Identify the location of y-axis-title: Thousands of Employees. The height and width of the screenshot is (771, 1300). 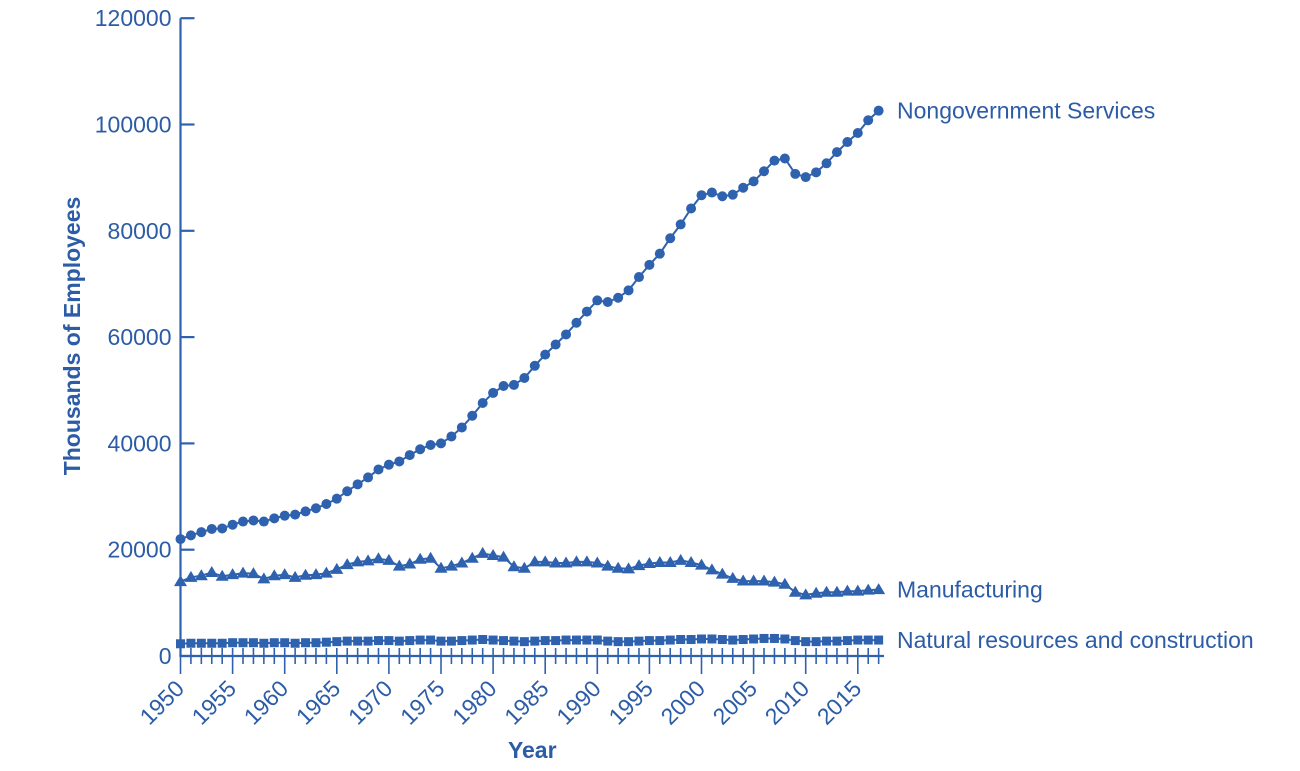
(72, 336).